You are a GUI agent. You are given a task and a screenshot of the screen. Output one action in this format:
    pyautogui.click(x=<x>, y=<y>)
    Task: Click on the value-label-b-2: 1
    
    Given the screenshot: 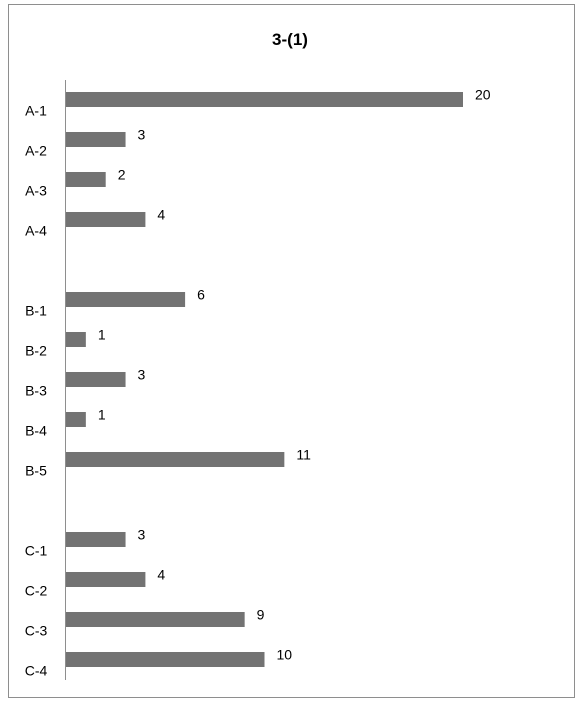 What is the action you would take?
    pyautogui.click(x=102, y=335)
    